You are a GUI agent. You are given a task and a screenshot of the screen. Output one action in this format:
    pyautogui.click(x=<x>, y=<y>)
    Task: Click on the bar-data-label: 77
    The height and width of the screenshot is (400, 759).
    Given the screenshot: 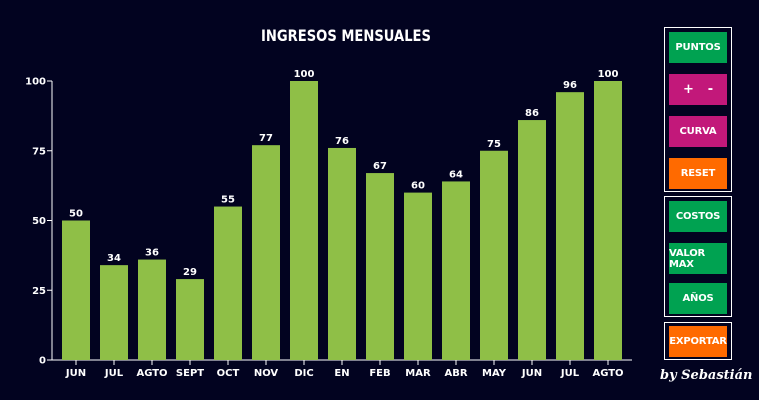 What is the action you would take?
    pyautogui.click(x=266, y=138)
    